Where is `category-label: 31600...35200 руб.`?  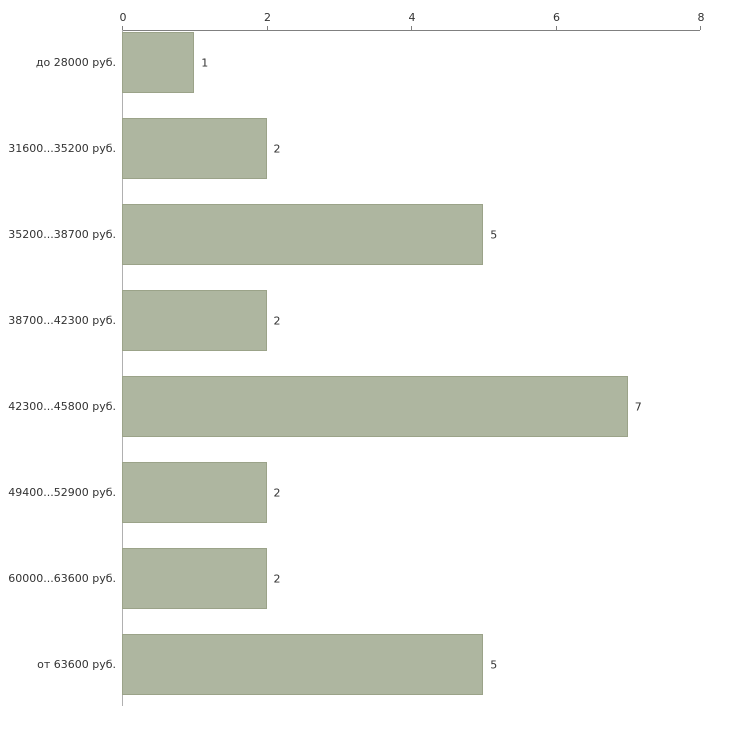 category-label: 31600...35200 руб. is located at coordinates (62, 148).